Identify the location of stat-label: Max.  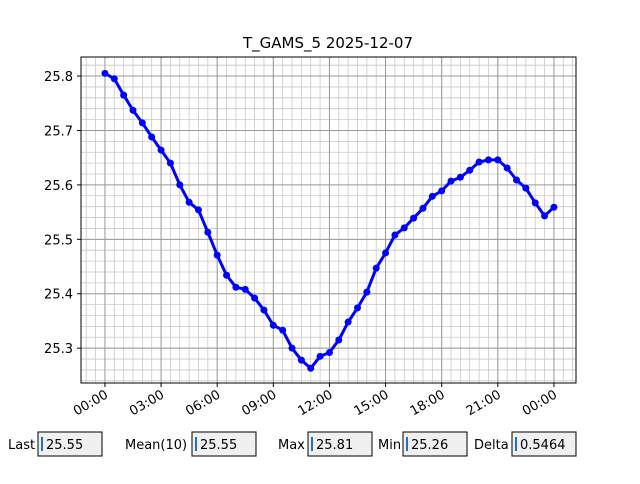
(291, 445).